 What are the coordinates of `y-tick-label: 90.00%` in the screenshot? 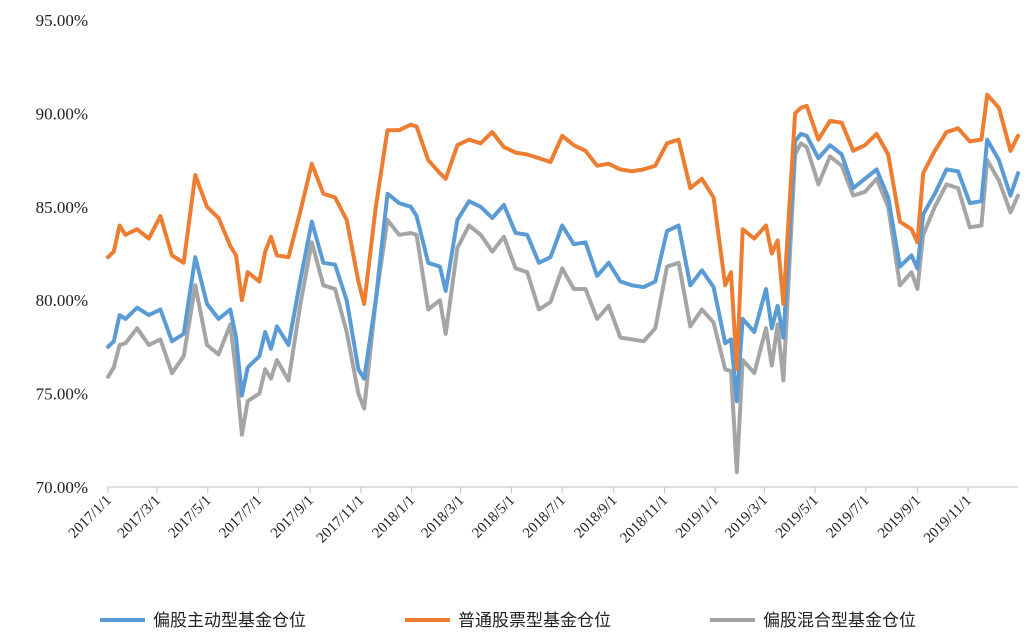 It's located at (62, 113).